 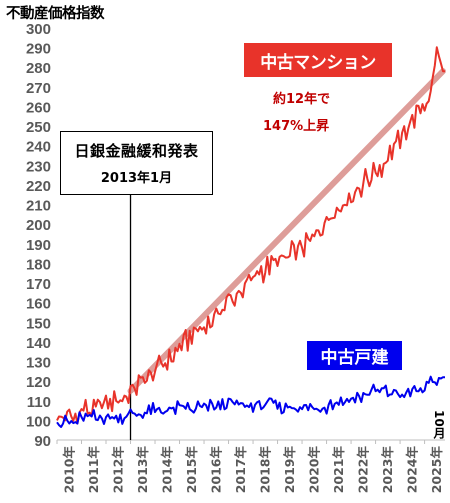 I want to click on y-tick-label: 170, so click(x=38, y=284).